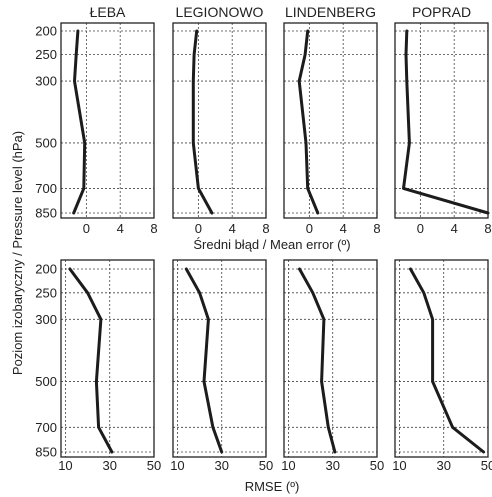 The image size is (492, 497). What do you see at coordinates (272, 486) in the screenshot?
I see `rmse-axis-label: RMSE (º)` at bounding box center [272, 486].